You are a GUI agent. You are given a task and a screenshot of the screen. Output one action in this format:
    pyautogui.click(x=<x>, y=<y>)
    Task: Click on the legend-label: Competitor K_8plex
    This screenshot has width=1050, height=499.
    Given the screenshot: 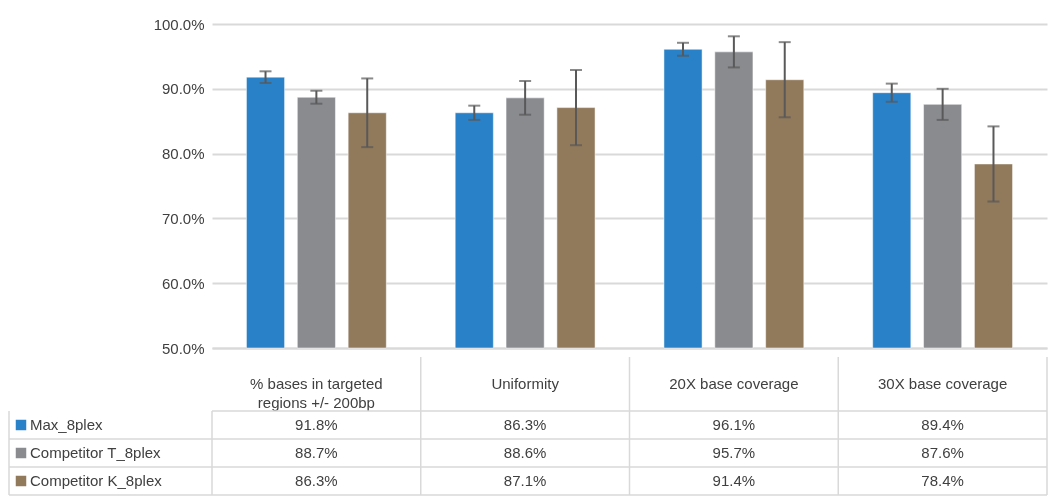 What is the action you would take?
    pyautogui.click(x=96, y=480)
    